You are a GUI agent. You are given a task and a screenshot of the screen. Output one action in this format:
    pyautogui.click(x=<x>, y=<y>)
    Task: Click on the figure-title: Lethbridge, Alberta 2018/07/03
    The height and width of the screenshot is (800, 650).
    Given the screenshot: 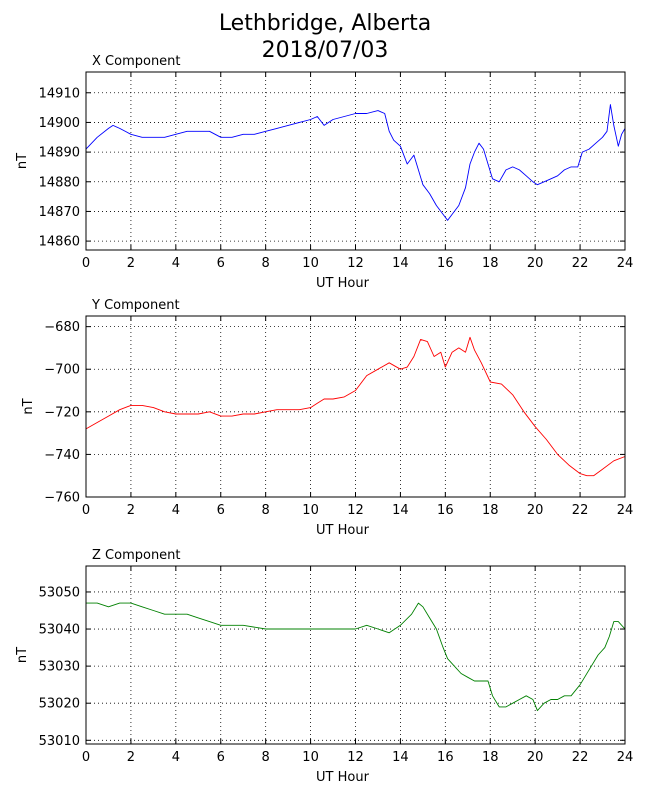 What is the action you would take?
    pyautogui.click(x=325, y=37)
    